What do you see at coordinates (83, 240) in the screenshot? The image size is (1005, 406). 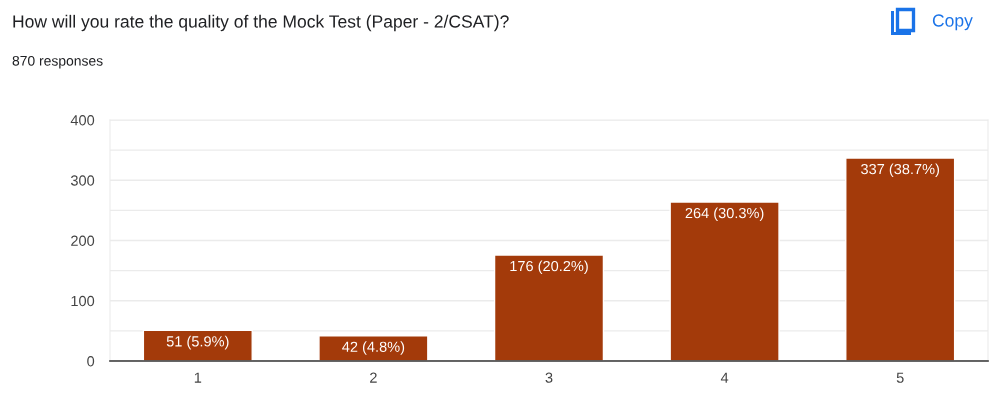 I see `y-tick-label: 200` at bounding box center [83, 240].